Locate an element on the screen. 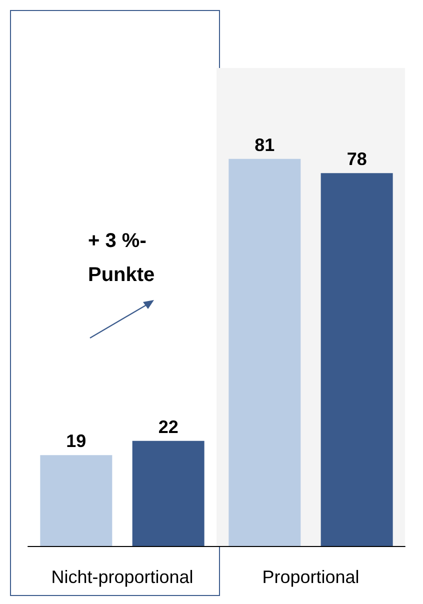 This screenshot has height=604, width=423. x-tick-label: Proportional is located at coordinates (311, 577).